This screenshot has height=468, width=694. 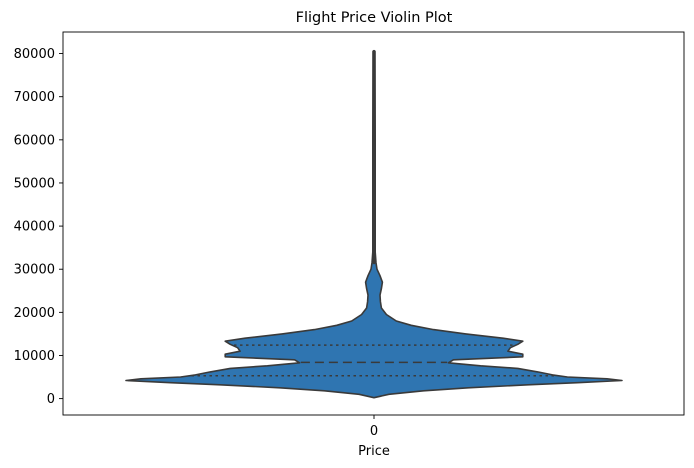 I want to click on x-tick-label: 0, so click(x=374, y=431).